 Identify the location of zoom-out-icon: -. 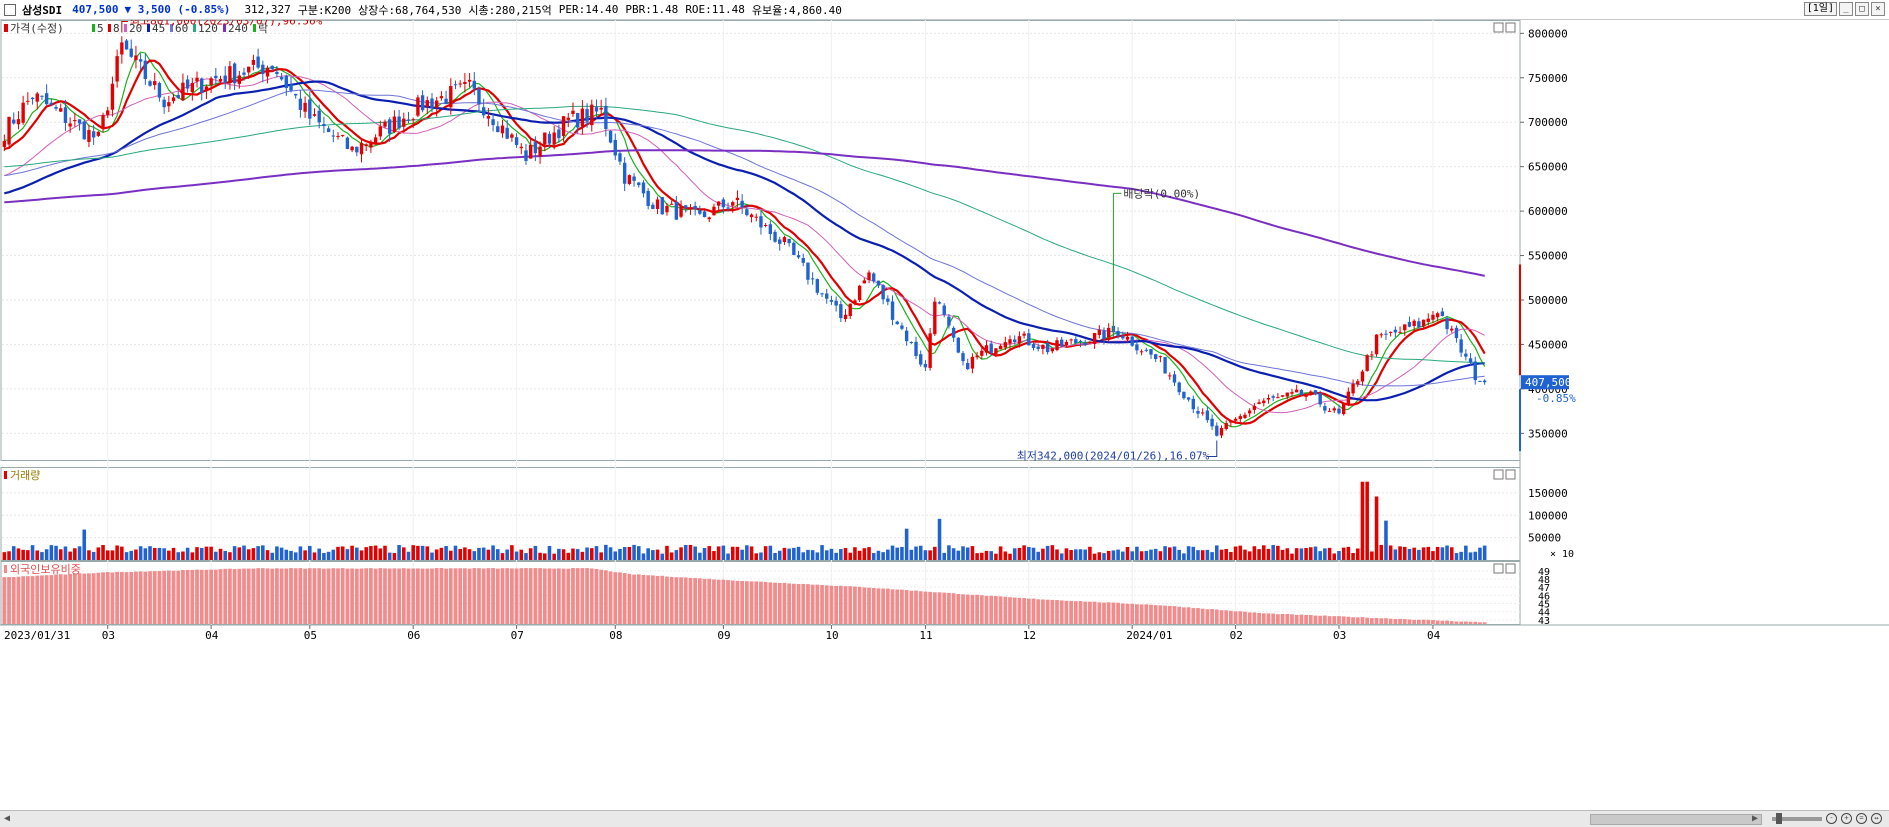
(1831, 818).